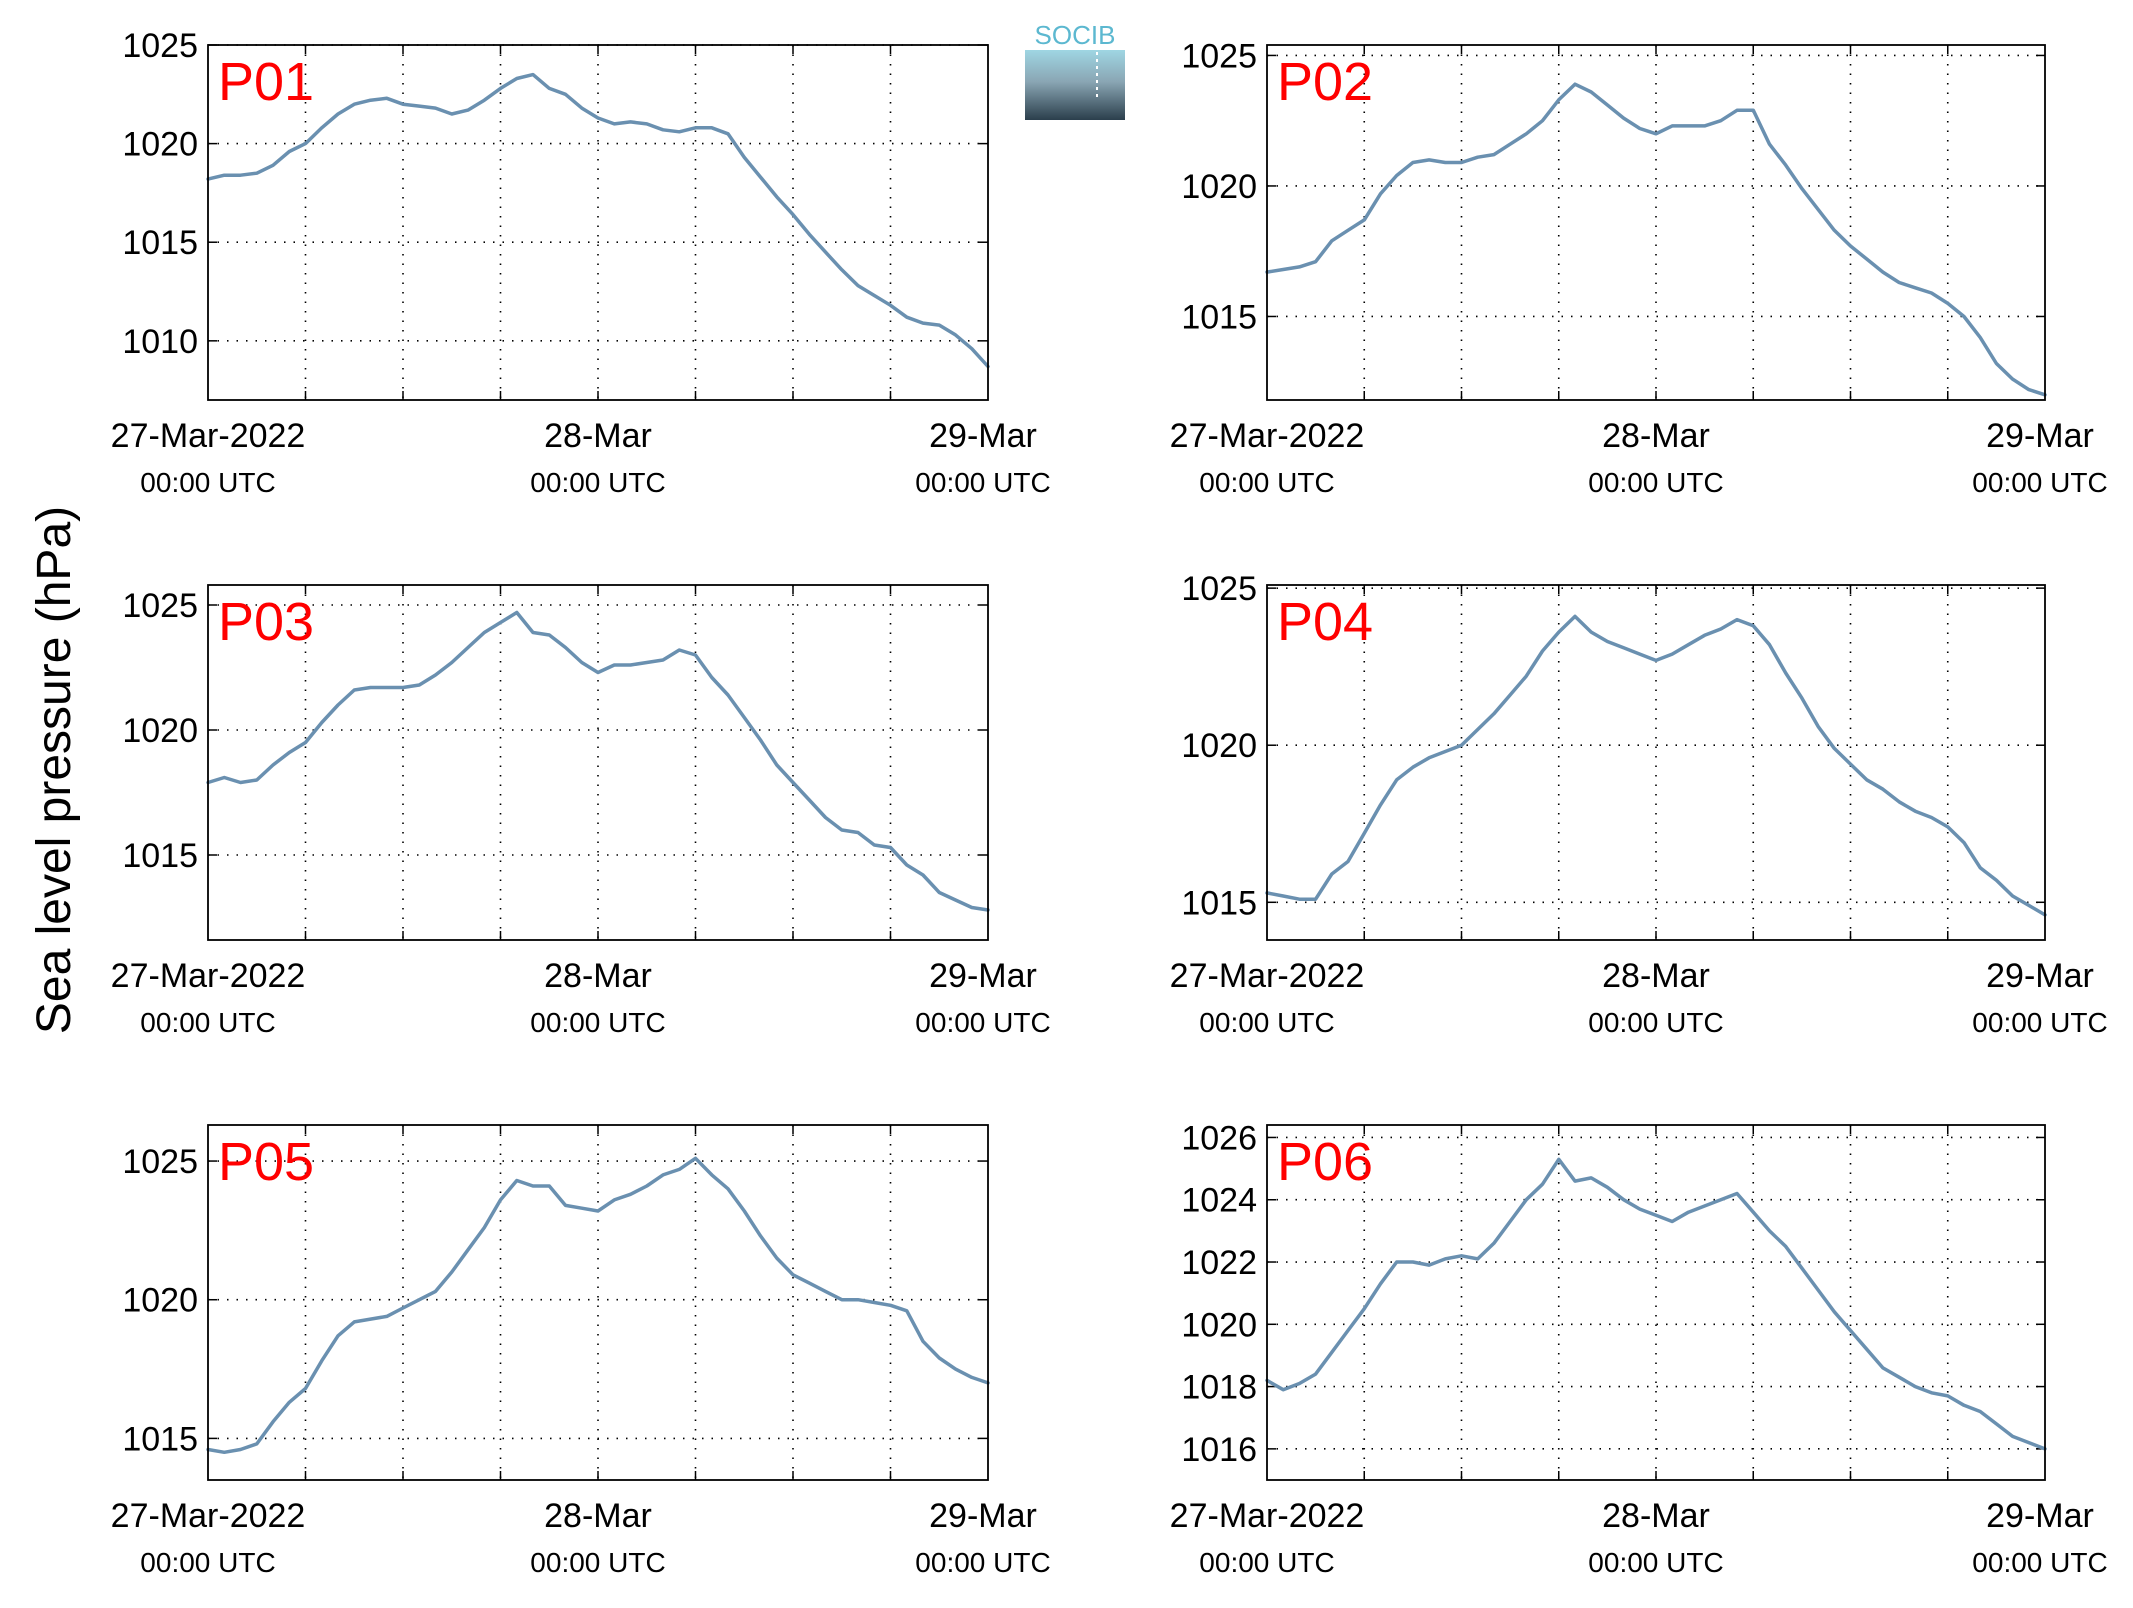  Describe the element at coordinates (1219, 1138) in the screenshot. I see `y-tick-label: 1026` at that location.